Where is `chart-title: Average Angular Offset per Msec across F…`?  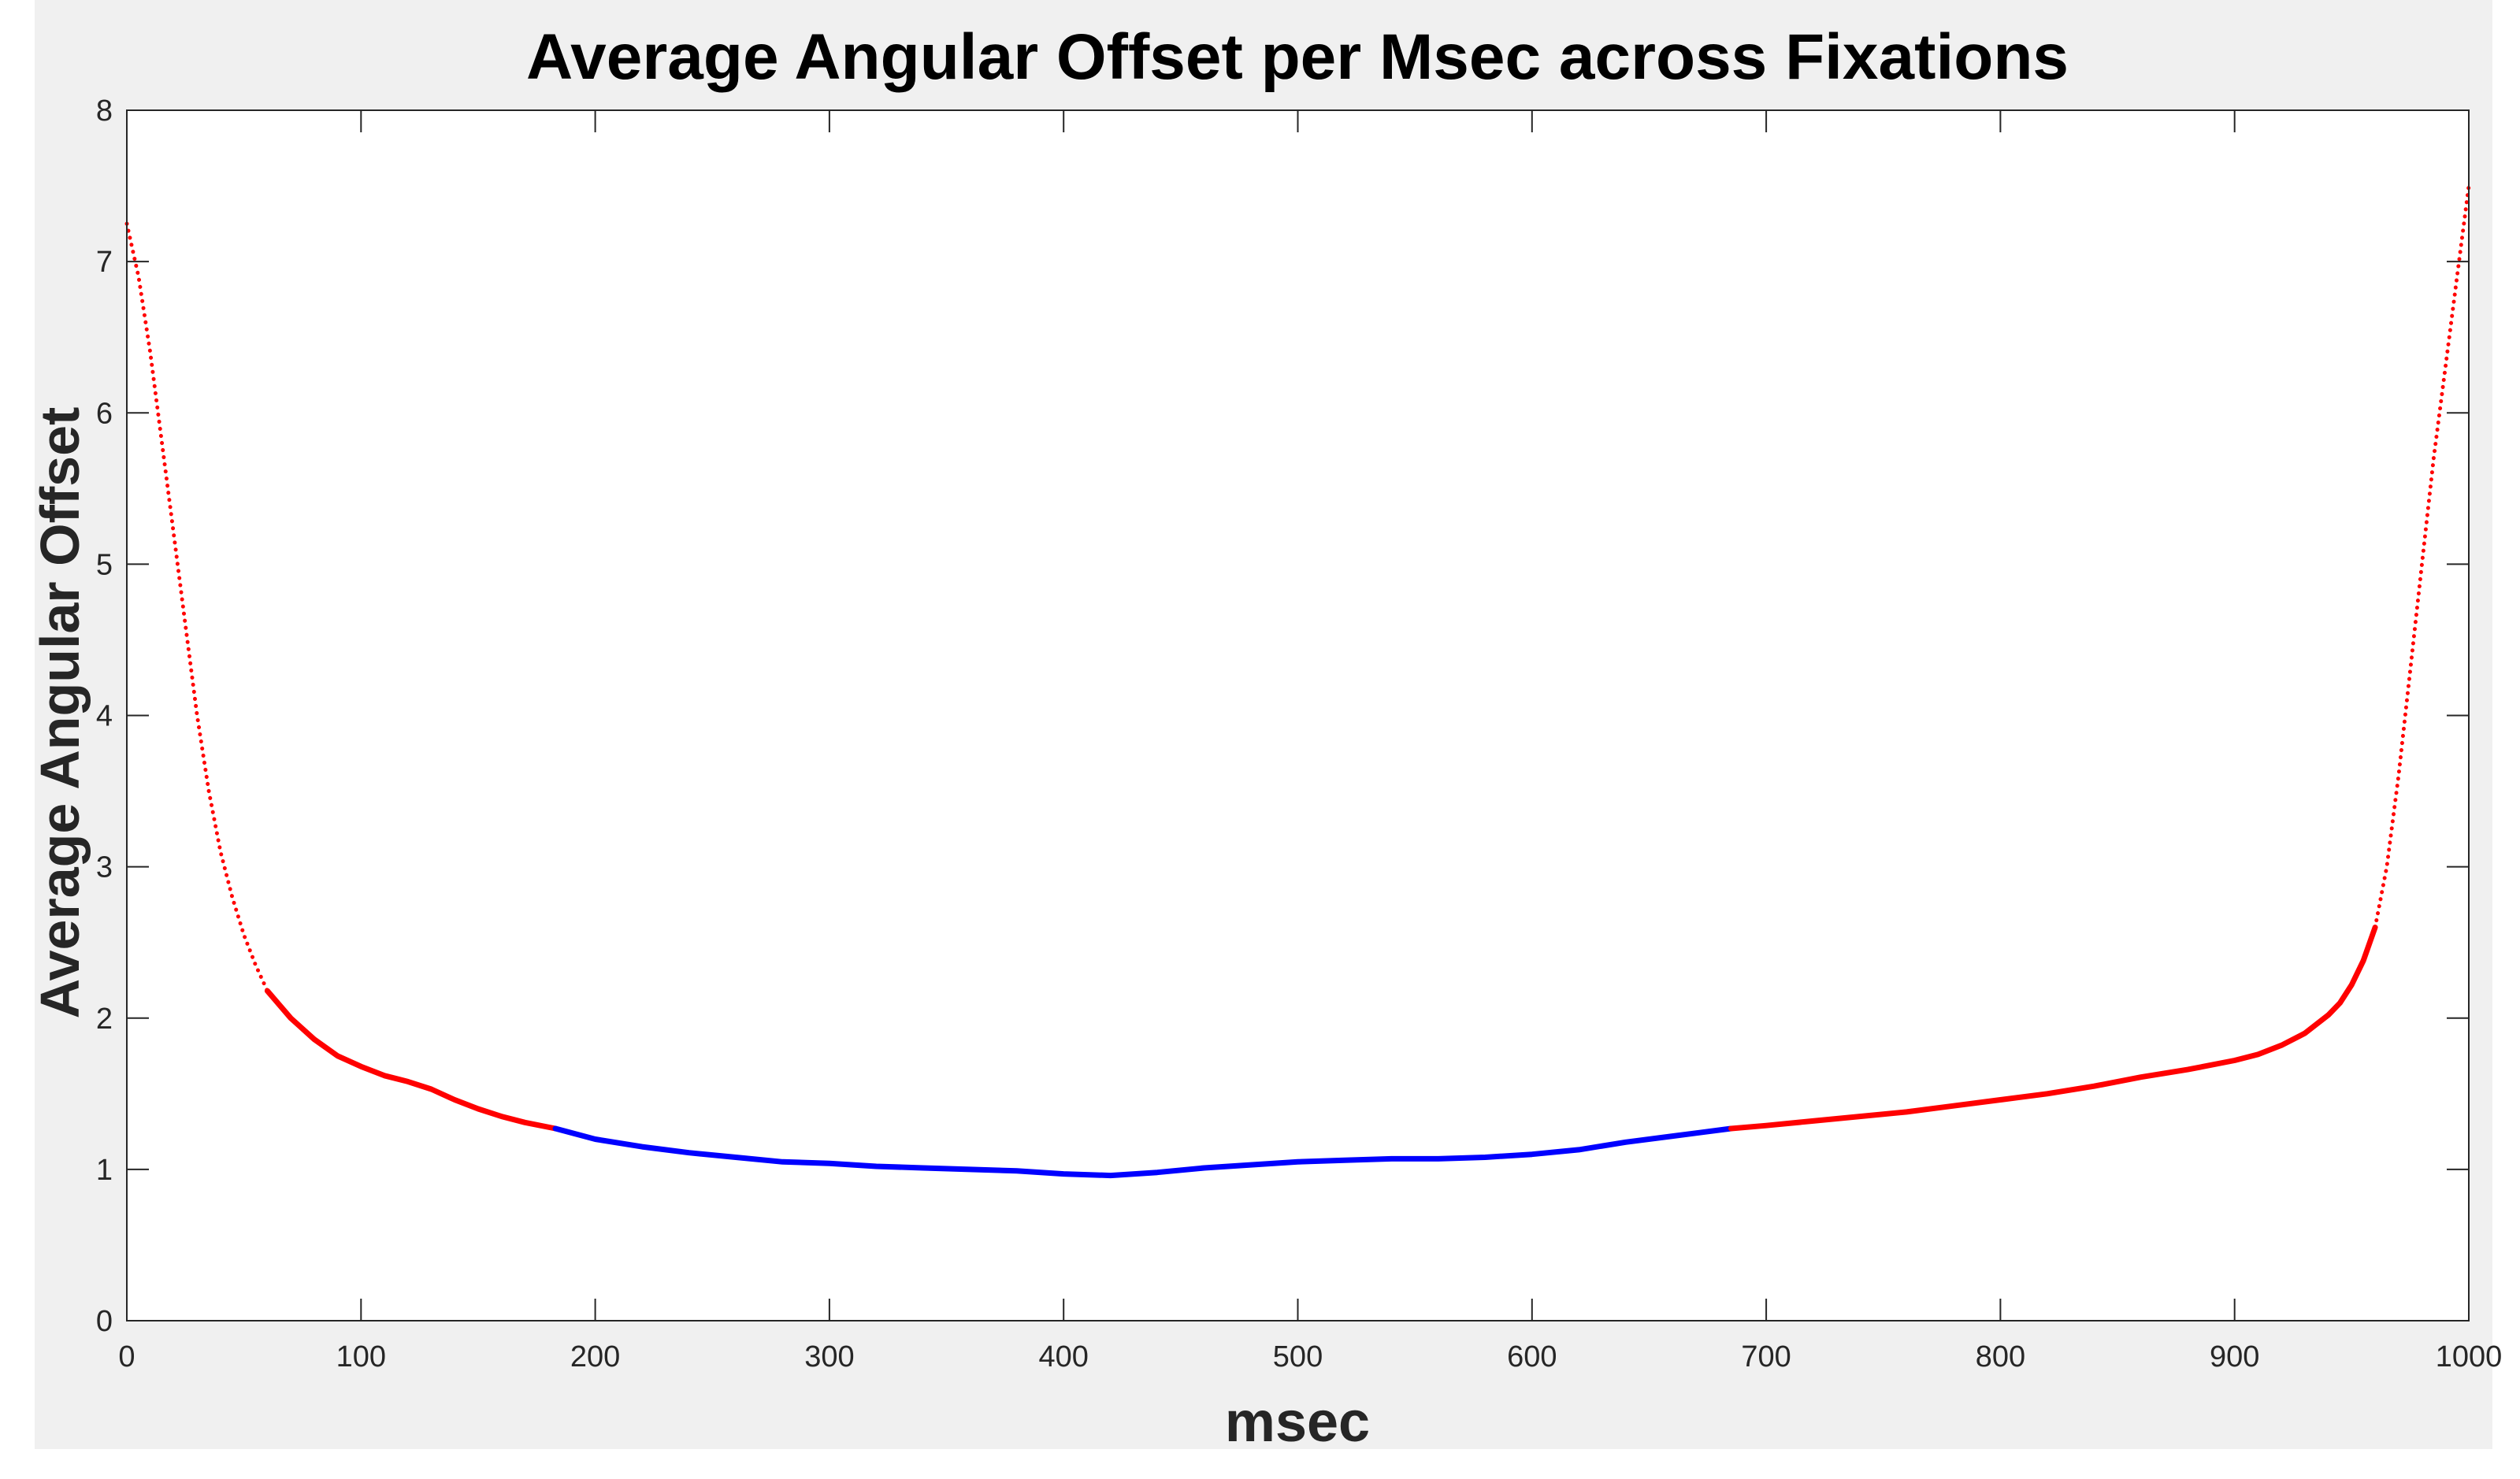
chart-title: Average Angular Offset per Msec across F… is located at coordinates (1297, 57).